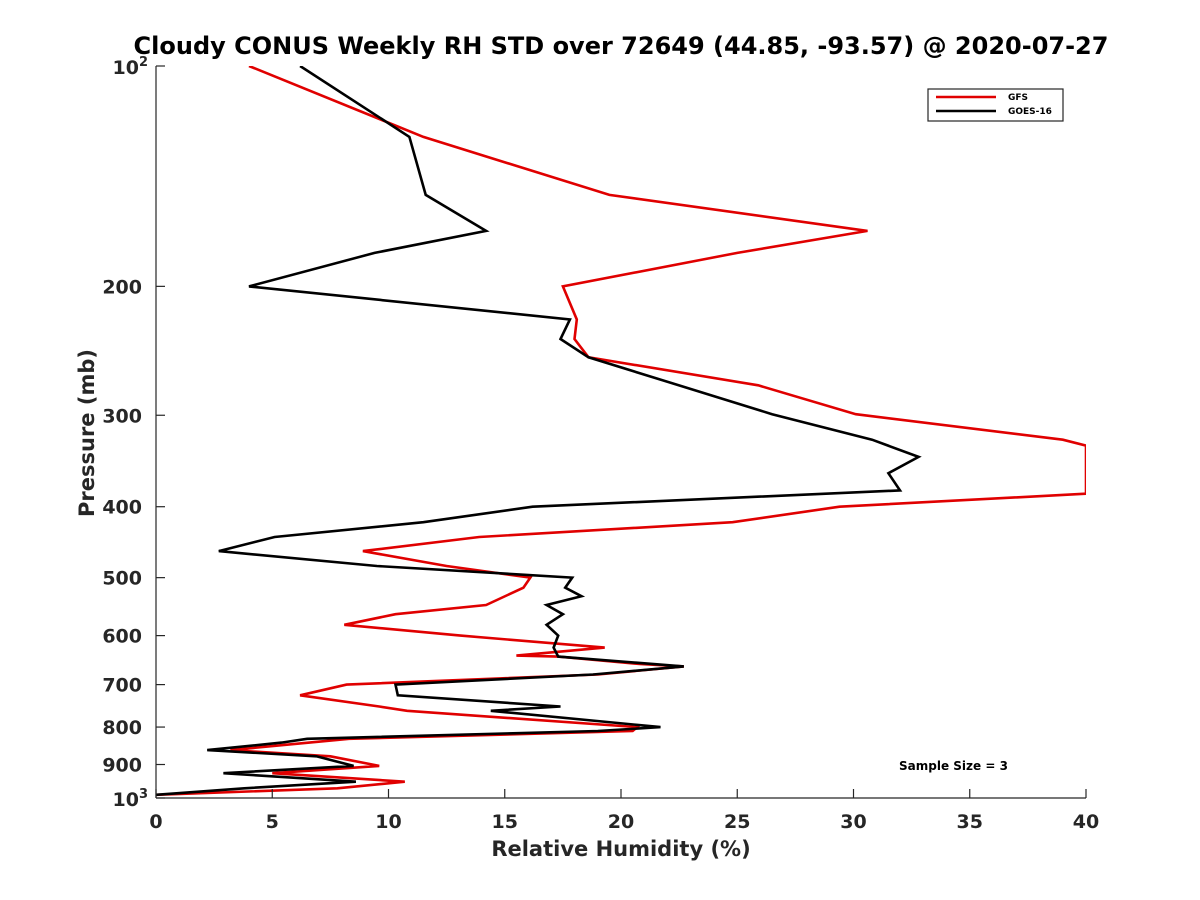 The width and height of the screenshot is (1200, 900). I want to click on y-tick-power-label: 10³, so click(131, 799).